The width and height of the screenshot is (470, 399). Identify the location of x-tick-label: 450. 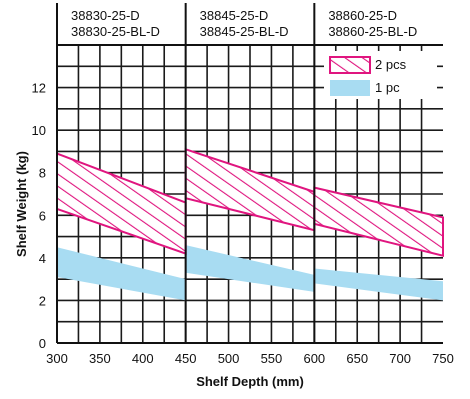
(186, 358).